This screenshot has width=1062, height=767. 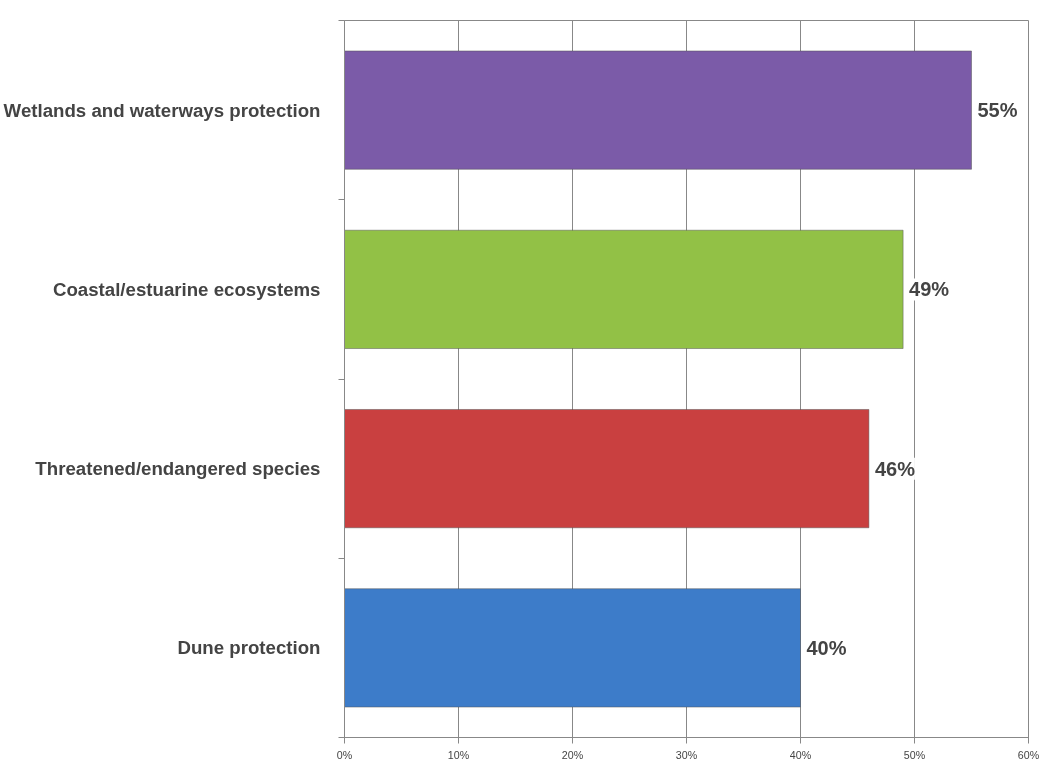 What do you see at coordinates (344, 754) in the screenshot?
I see `x-tick-label: 0%` at bounding box center [344, 754].